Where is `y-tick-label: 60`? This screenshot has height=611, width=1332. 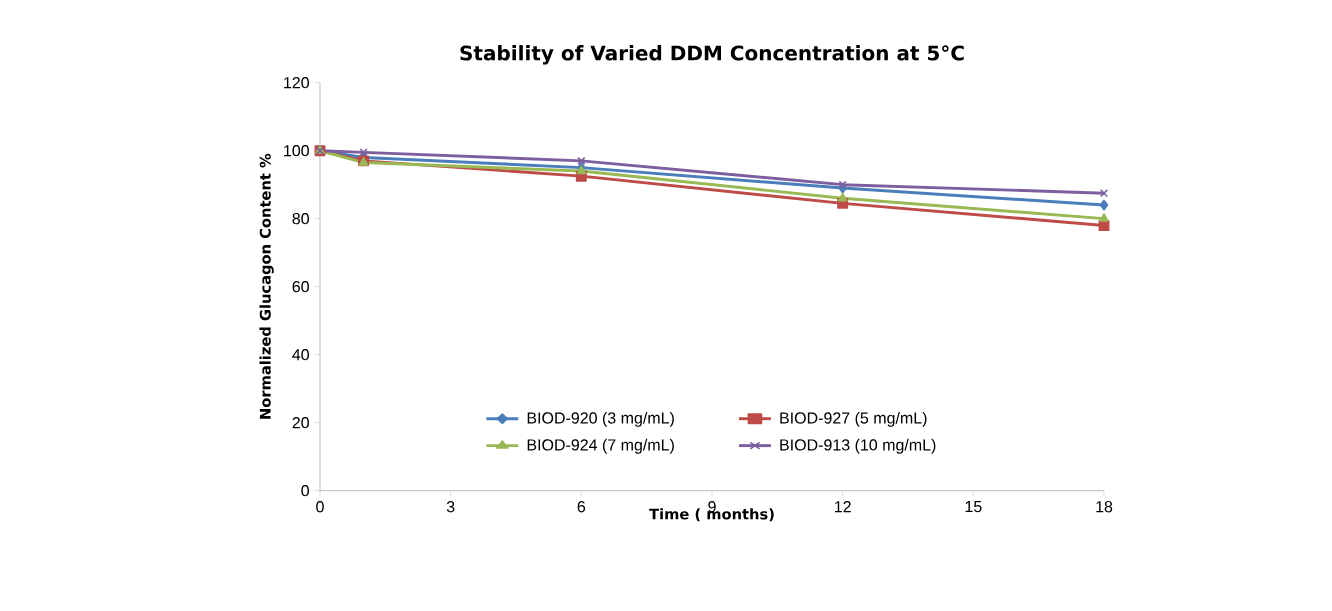
y-tick-label: 60 is located at coordinates (300, 287).